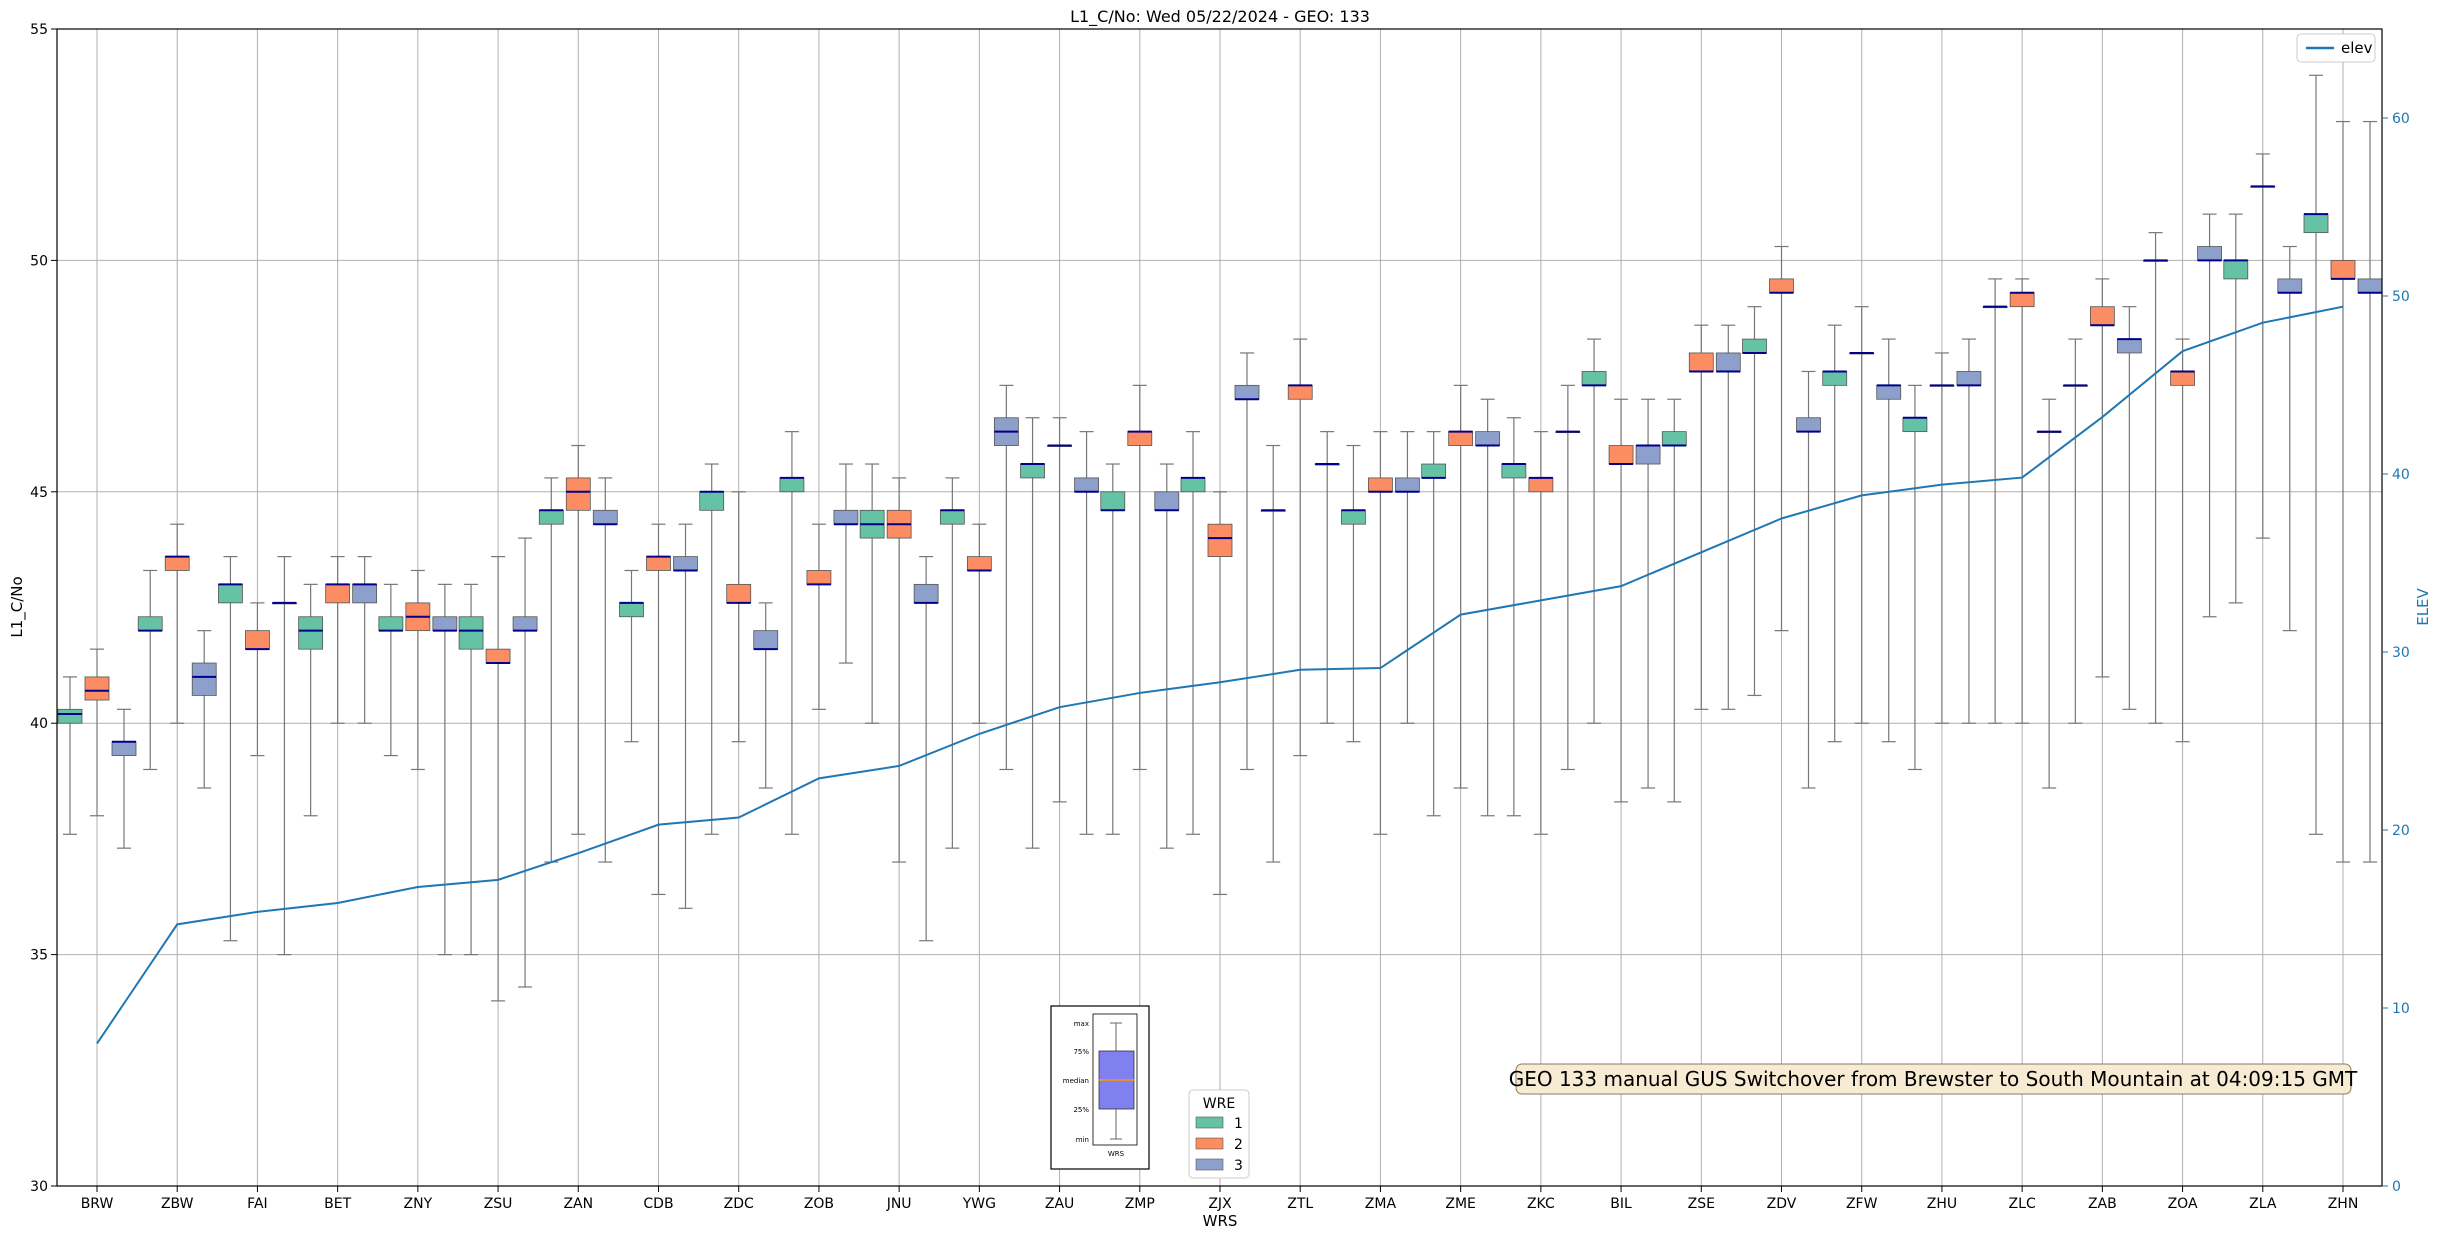  What do you see at coordinates (1862, 1204) in the screenshot?
I see `x-tick-label: ZFW` at bounding box center [1862, 1204].